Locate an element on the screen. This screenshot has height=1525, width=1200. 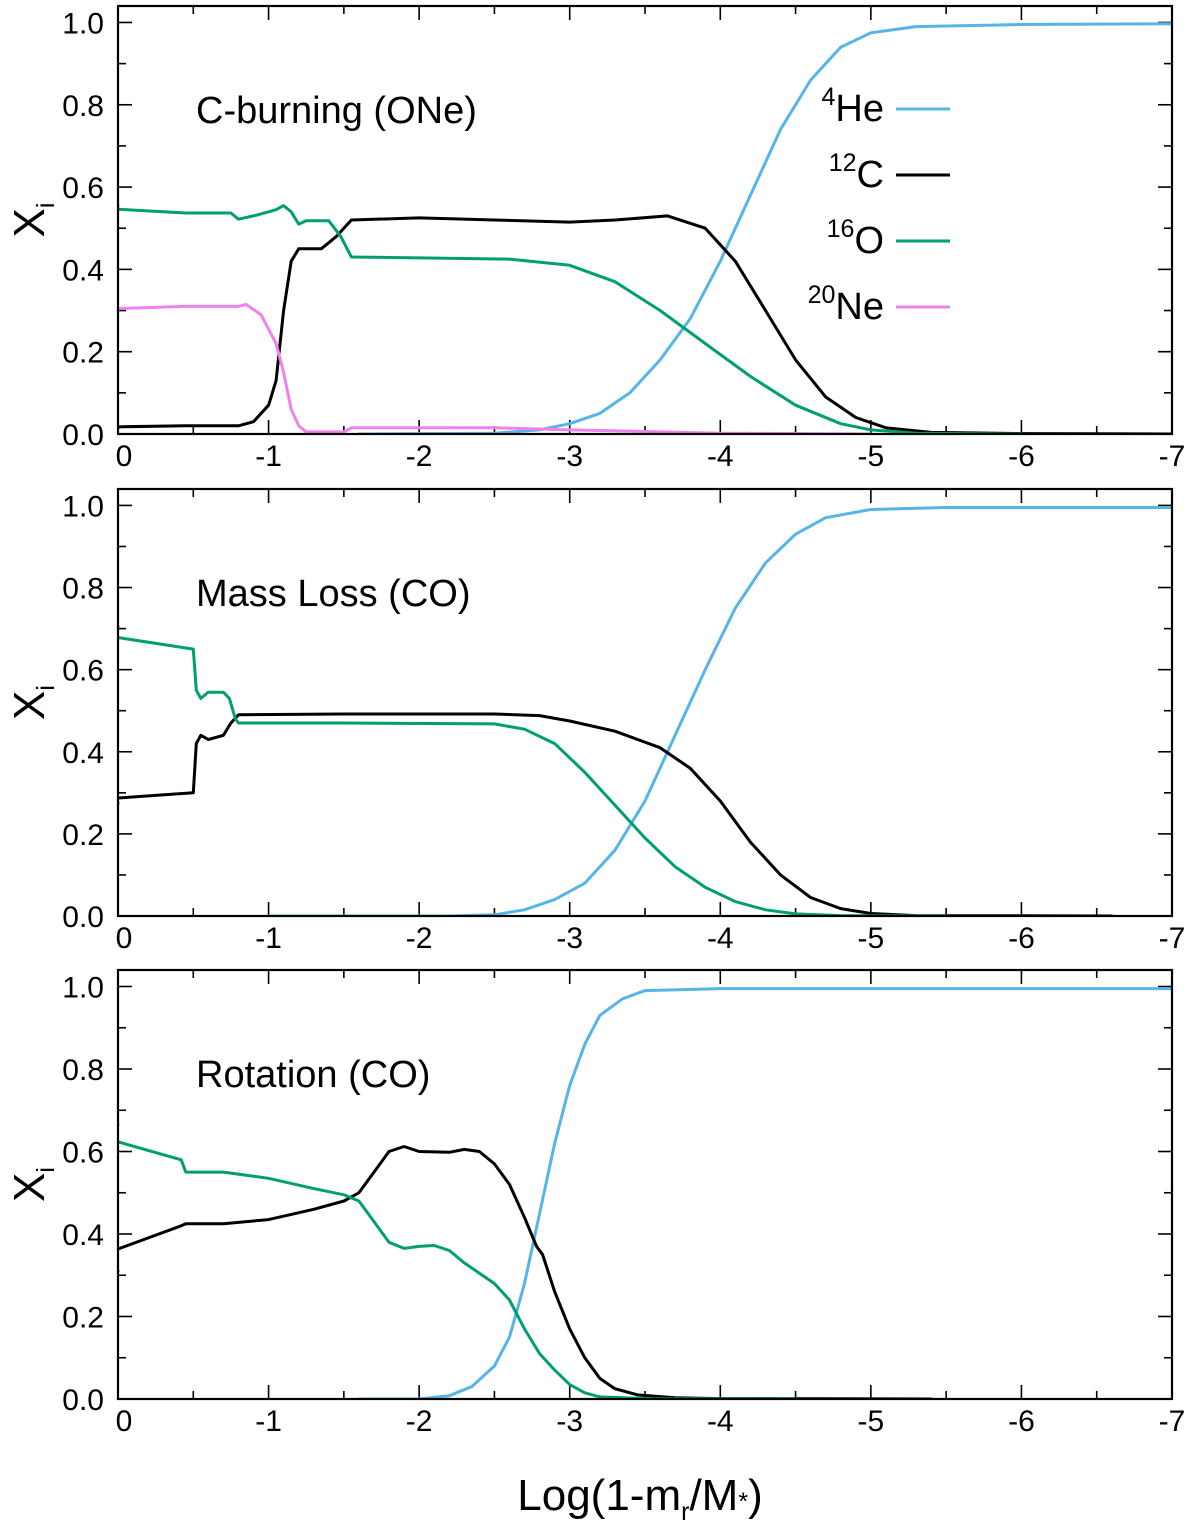
series-line-20Ne is located at coordinates (495, 368).